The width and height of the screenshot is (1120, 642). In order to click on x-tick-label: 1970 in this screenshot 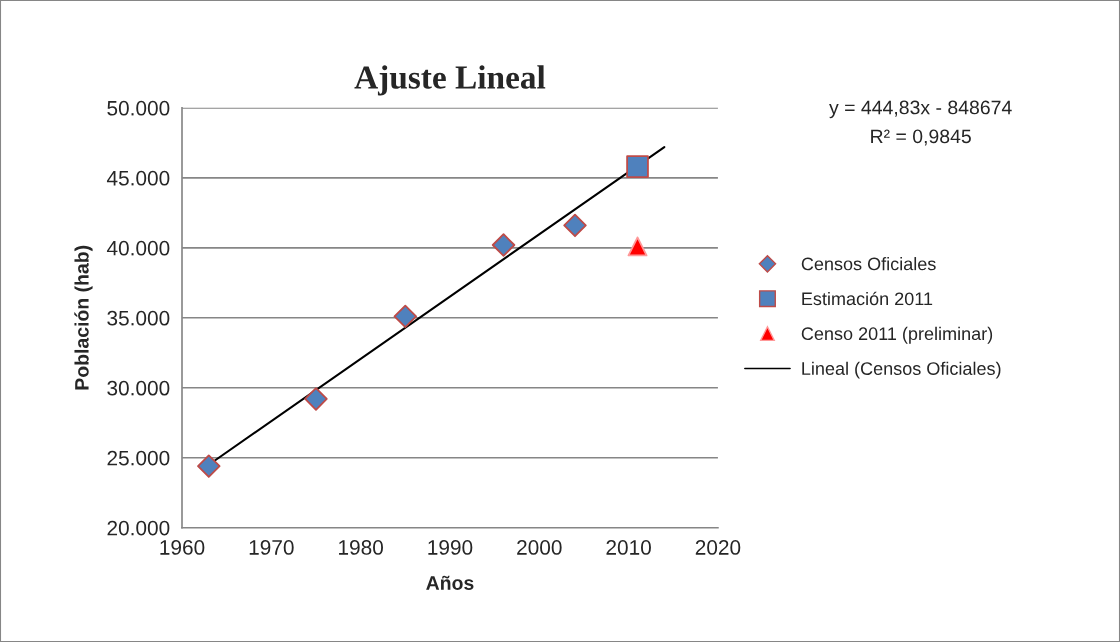, I will do `click(271, 547)`.